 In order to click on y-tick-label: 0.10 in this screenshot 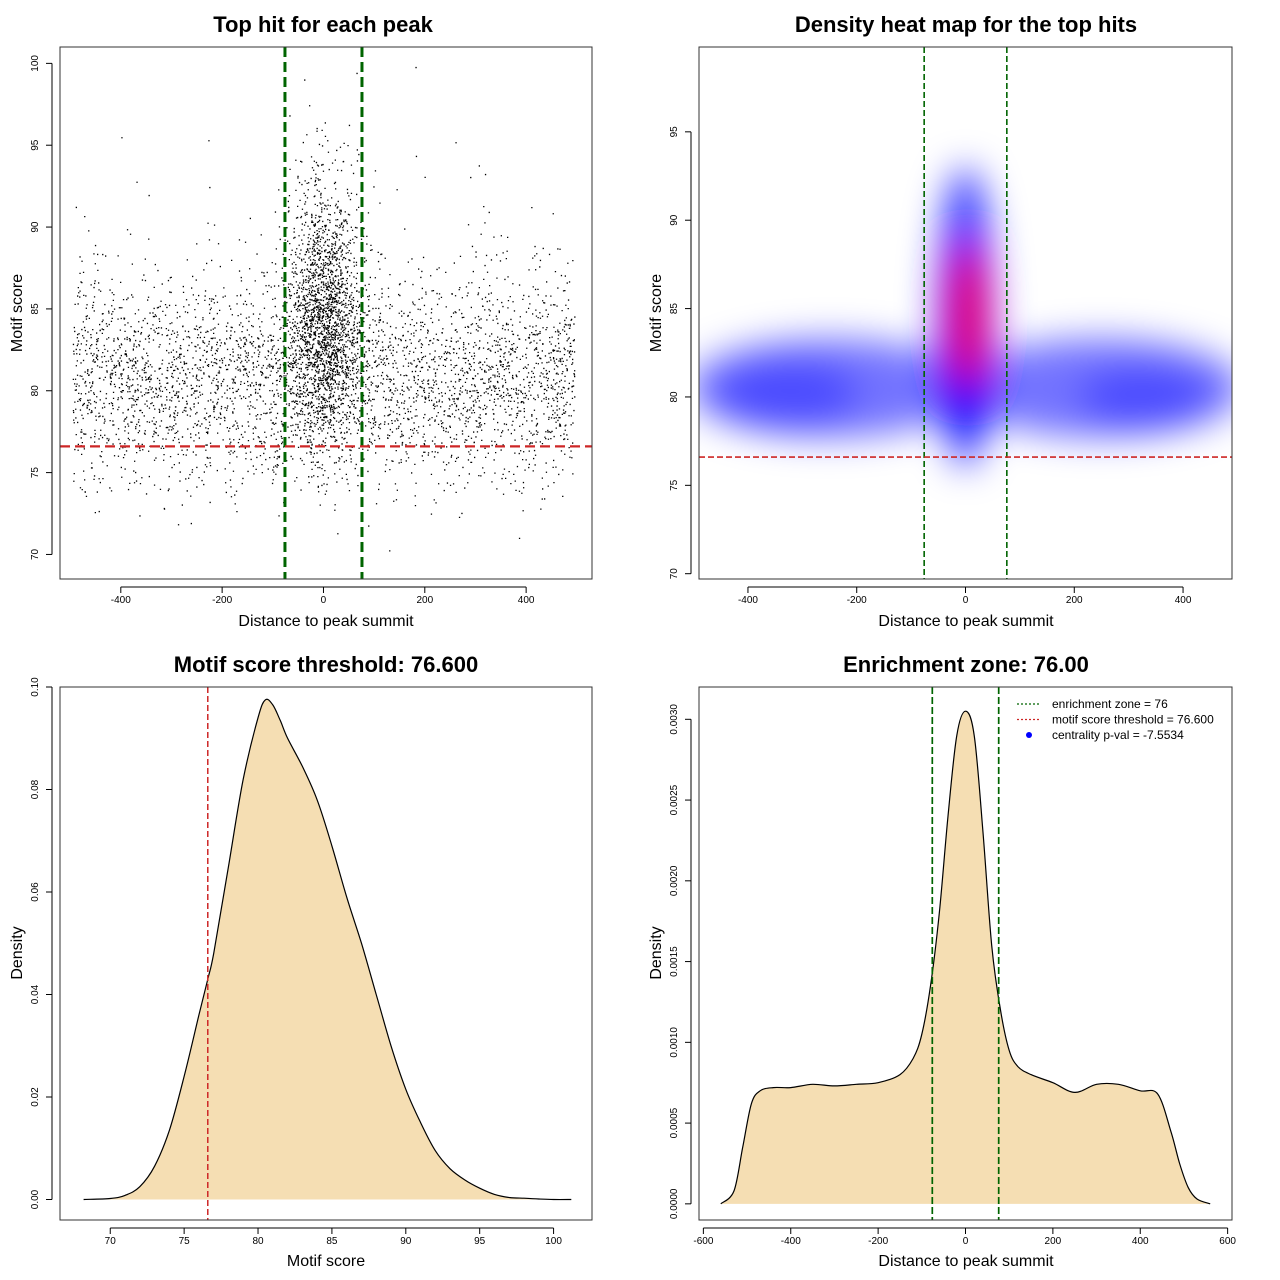, I will do `click(35, 687)`.